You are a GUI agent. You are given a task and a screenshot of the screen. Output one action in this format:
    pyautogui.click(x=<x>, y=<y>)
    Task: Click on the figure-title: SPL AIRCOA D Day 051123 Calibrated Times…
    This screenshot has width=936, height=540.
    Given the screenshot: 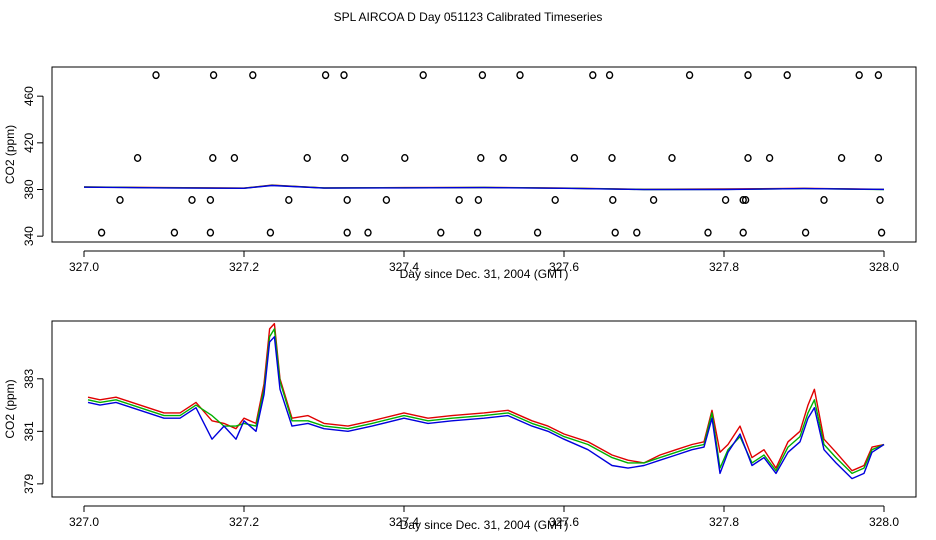 What is the action you would take?
    pyautogui.click(x=468, y=17)
    